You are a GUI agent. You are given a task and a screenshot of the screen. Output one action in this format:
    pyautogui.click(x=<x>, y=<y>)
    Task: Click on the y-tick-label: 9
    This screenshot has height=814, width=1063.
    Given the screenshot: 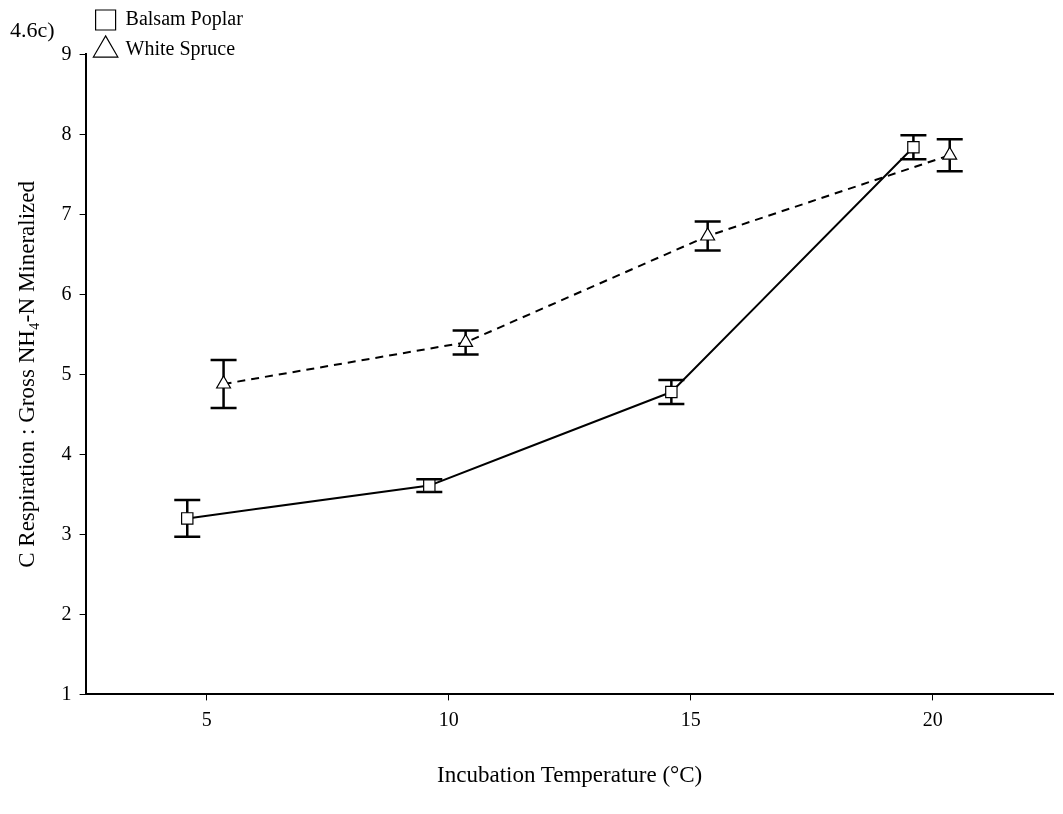 What is the action you would take?
    pyautogui.click(x=66, y=52)
    